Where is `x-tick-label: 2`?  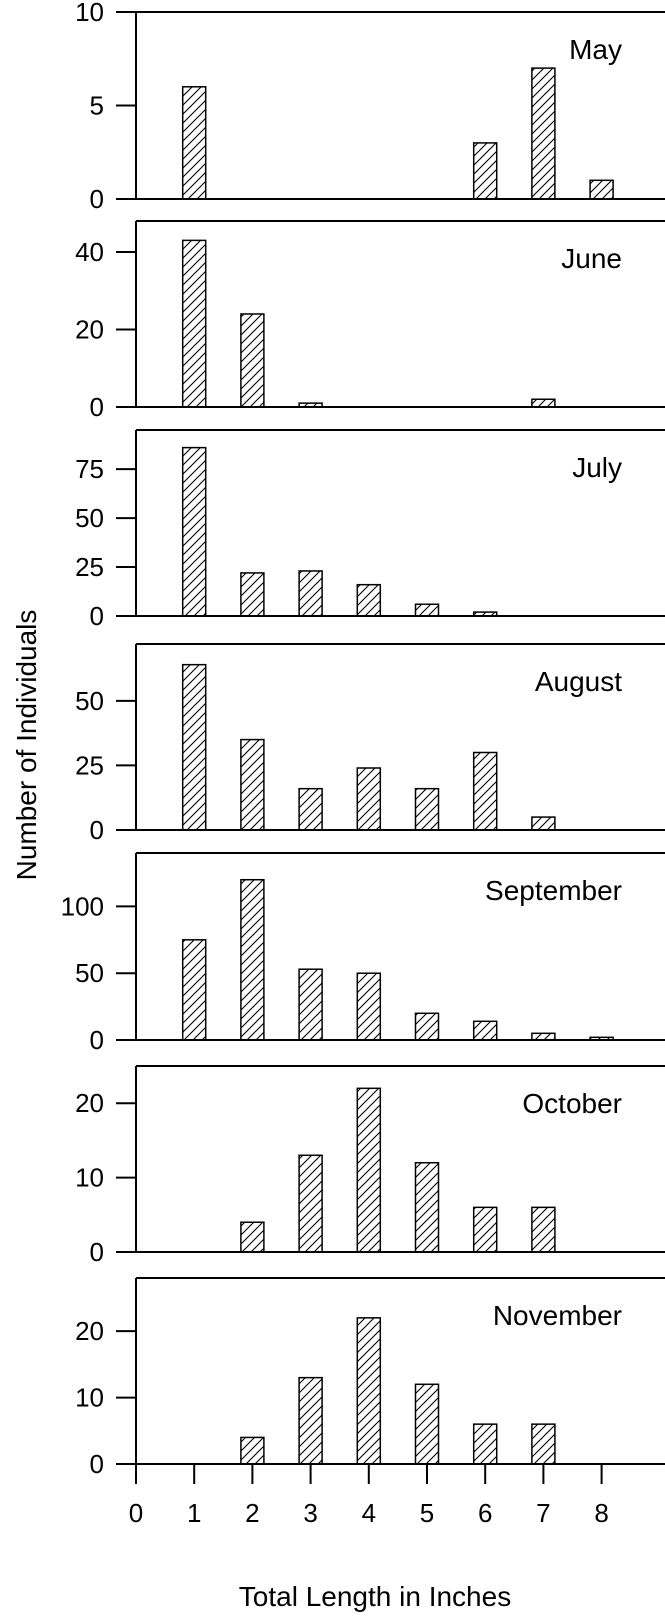
x-tick-label: 2 is located at coordinates (252, 1513).